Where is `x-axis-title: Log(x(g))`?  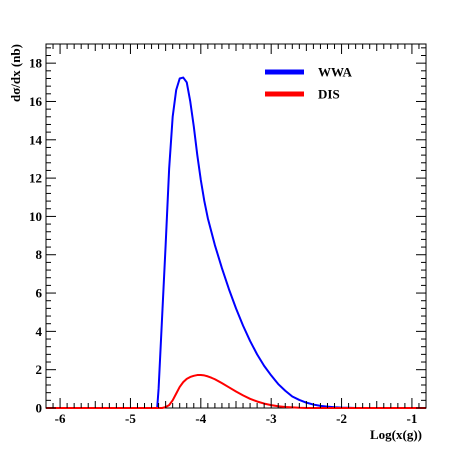
x-axis-title: Log(x(g)) is located at coordinates (396, 434).